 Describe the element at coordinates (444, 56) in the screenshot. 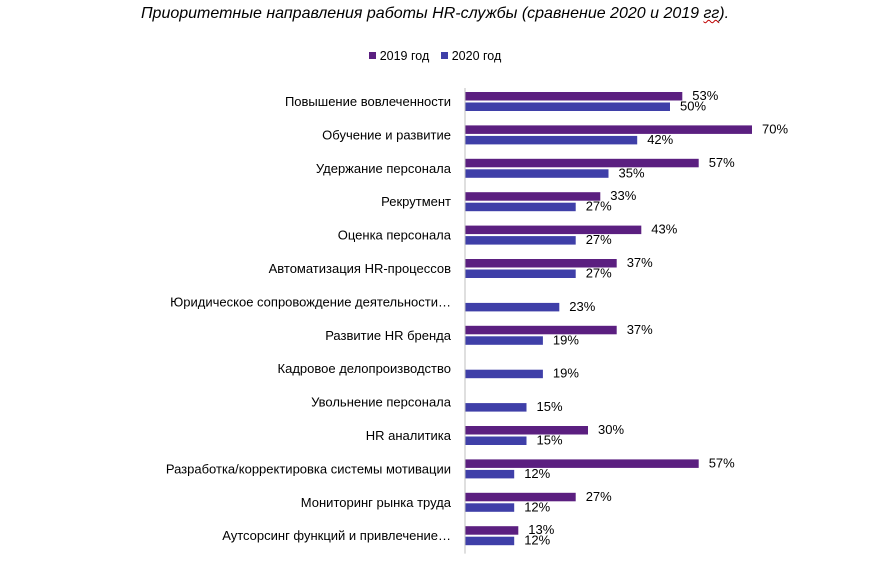

I see `legend-swatch-2020` at that location.